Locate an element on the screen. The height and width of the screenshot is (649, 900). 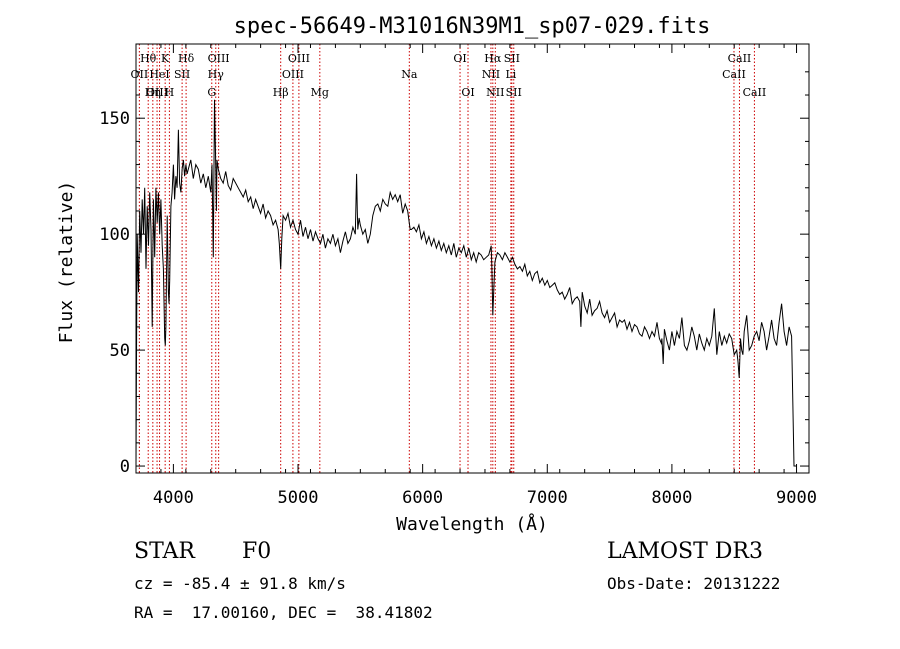
y-tick-label: 0 is located at coordinates (125, 467).